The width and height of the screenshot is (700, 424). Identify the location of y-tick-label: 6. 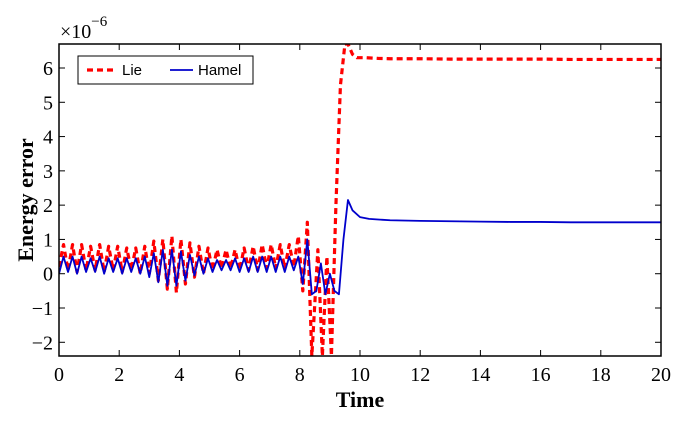
(48, 69).